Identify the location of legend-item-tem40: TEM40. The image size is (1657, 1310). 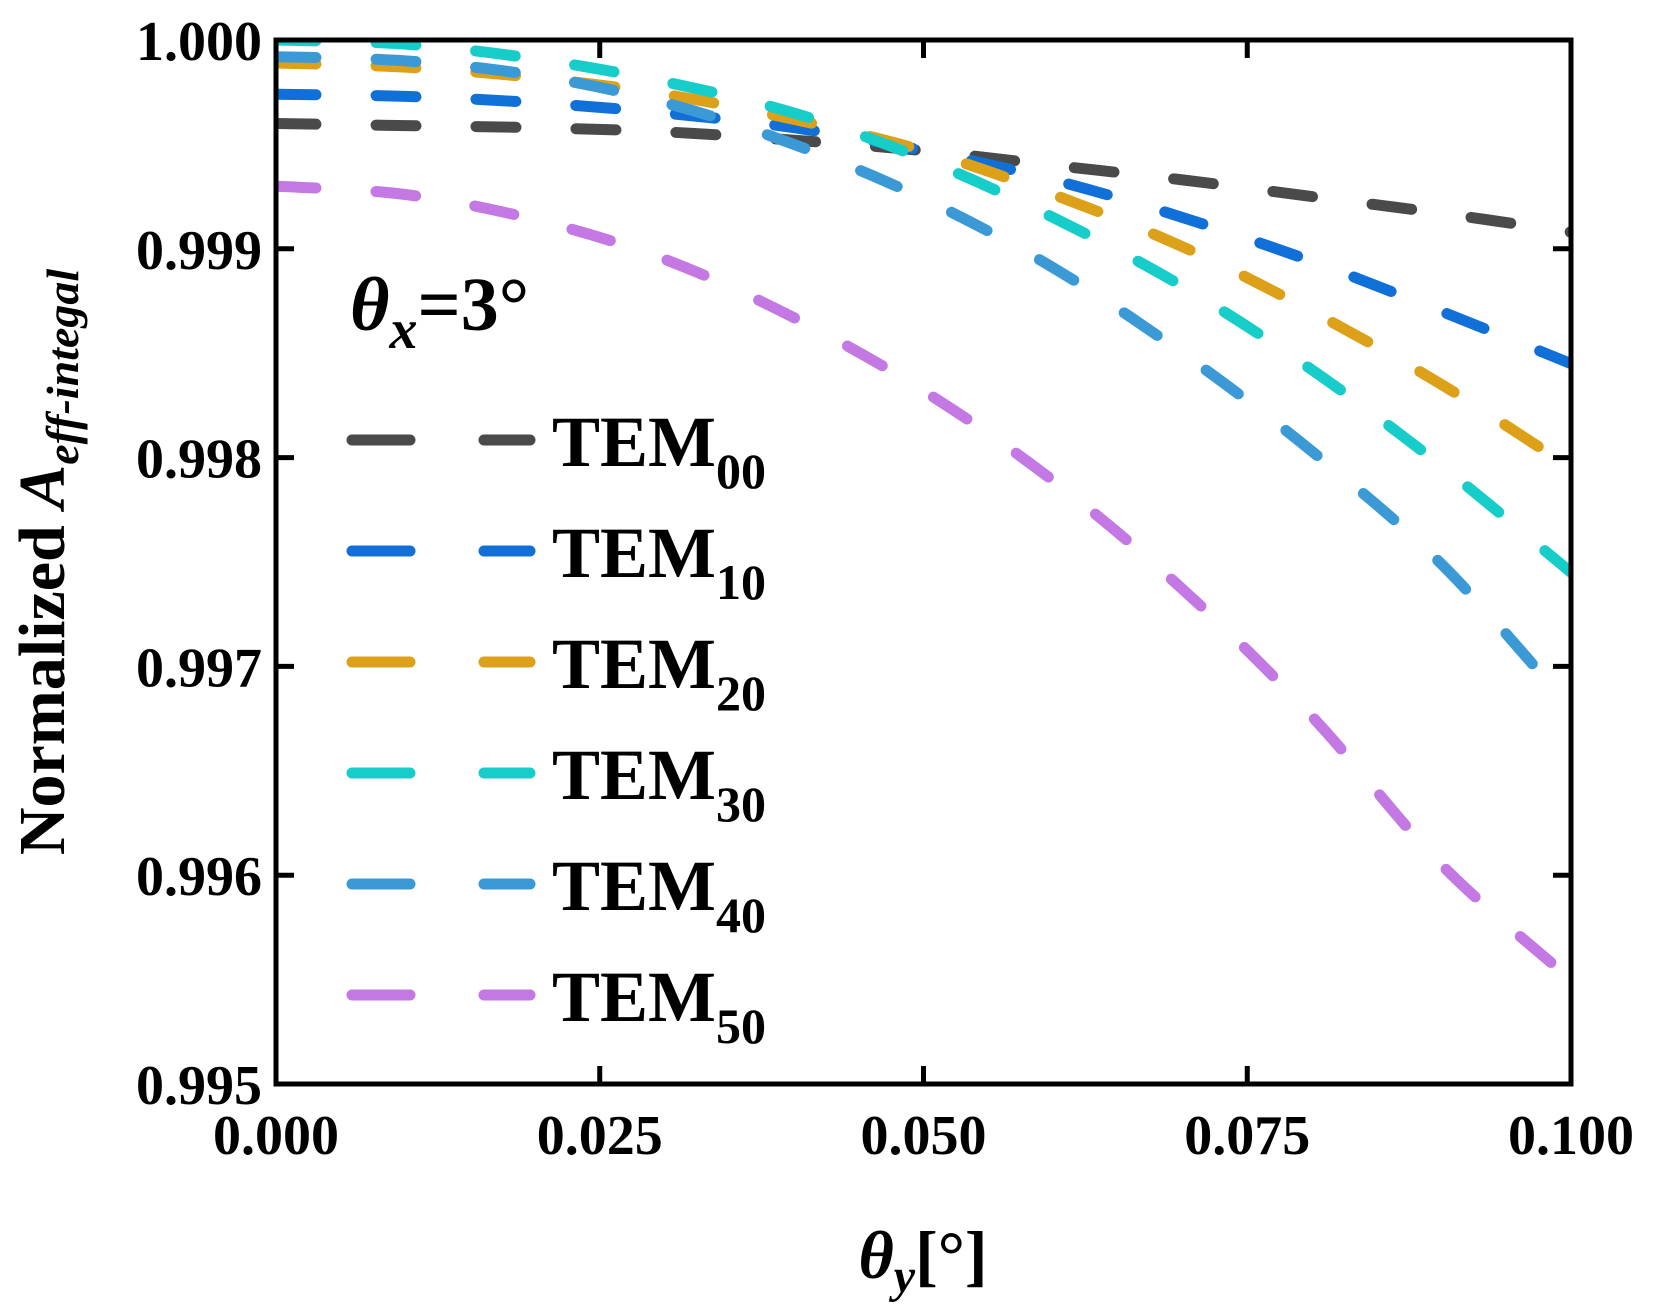
(556, 894).